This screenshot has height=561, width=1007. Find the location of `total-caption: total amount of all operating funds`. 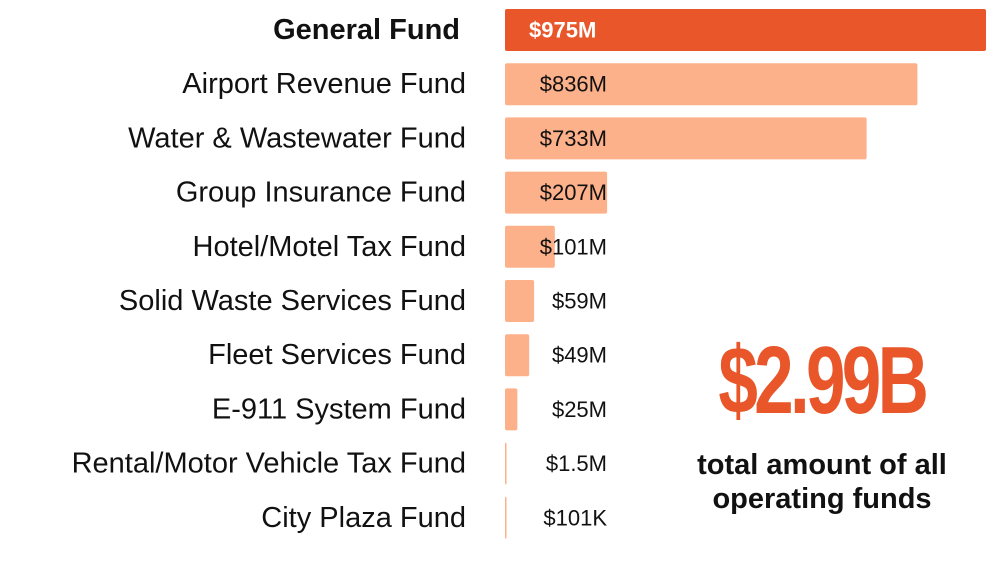

total-caption: total amount of all operating funds is located at coordinates (822, 482).